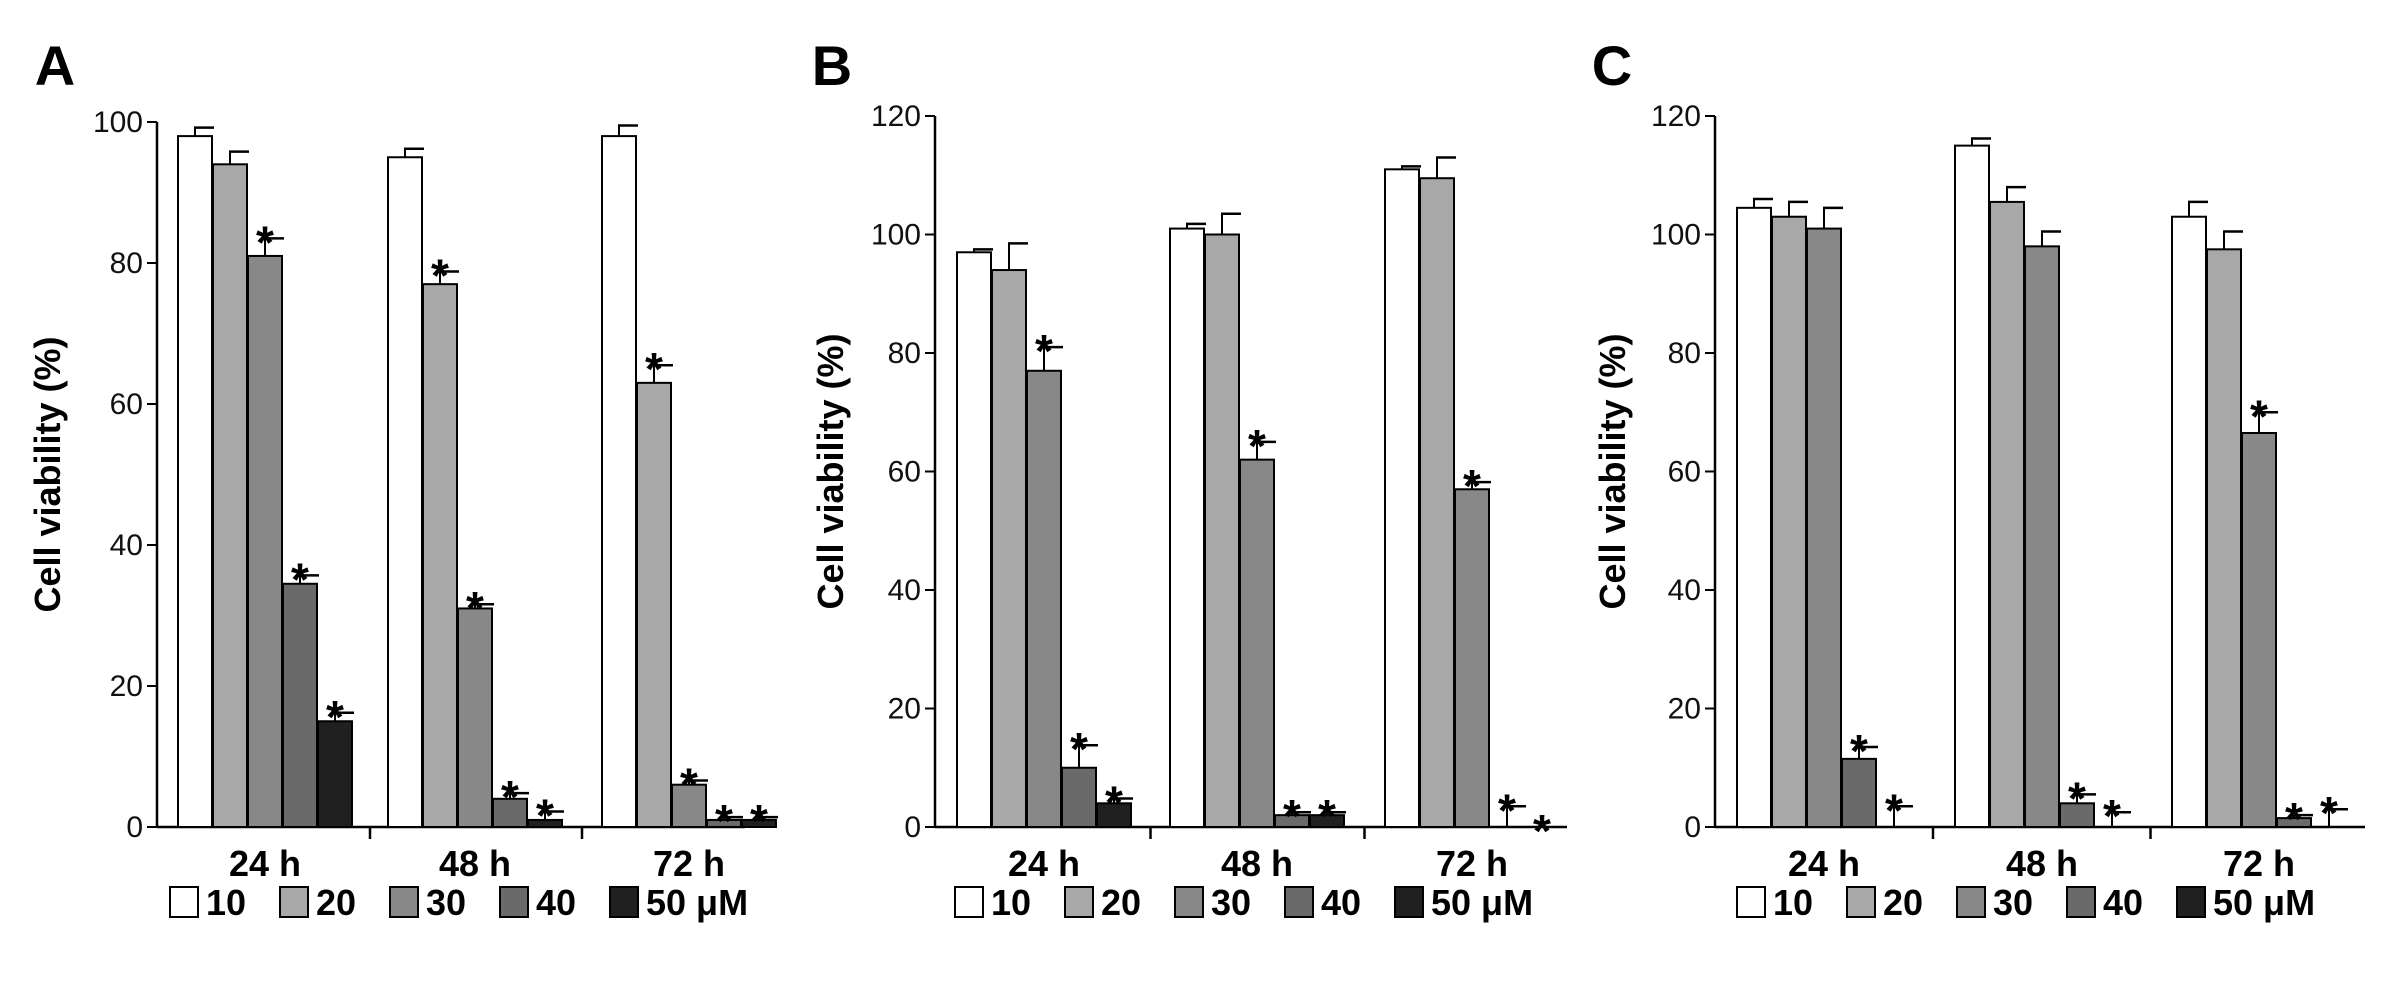  Describe the element at coordinates (832, 65) in the screenshot. I see `panel-label-B: B` at that location.